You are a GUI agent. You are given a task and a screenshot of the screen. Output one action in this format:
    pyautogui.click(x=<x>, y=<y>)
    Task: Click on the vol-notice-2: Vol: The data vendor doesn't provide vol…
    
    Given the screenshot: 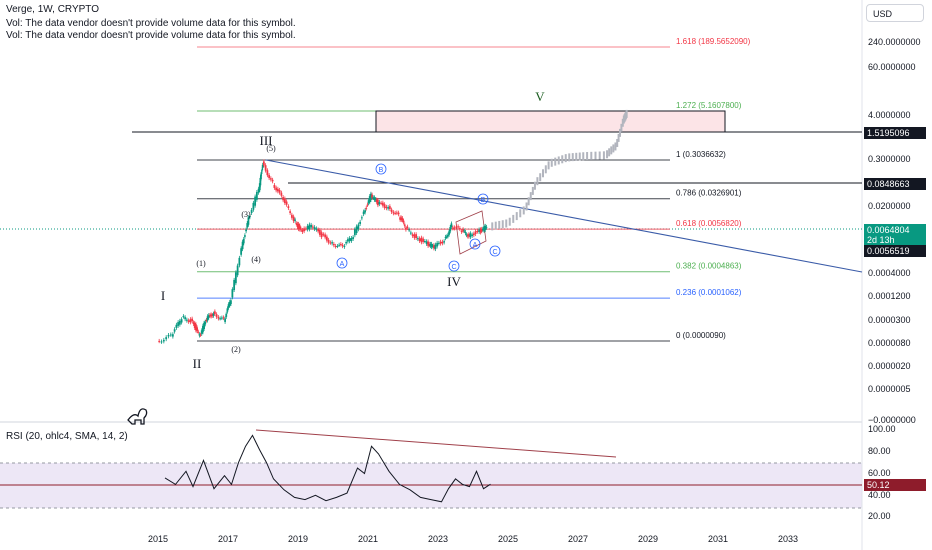 What is the action you would take?
    pyautogui.click(x=151, y=35)
    